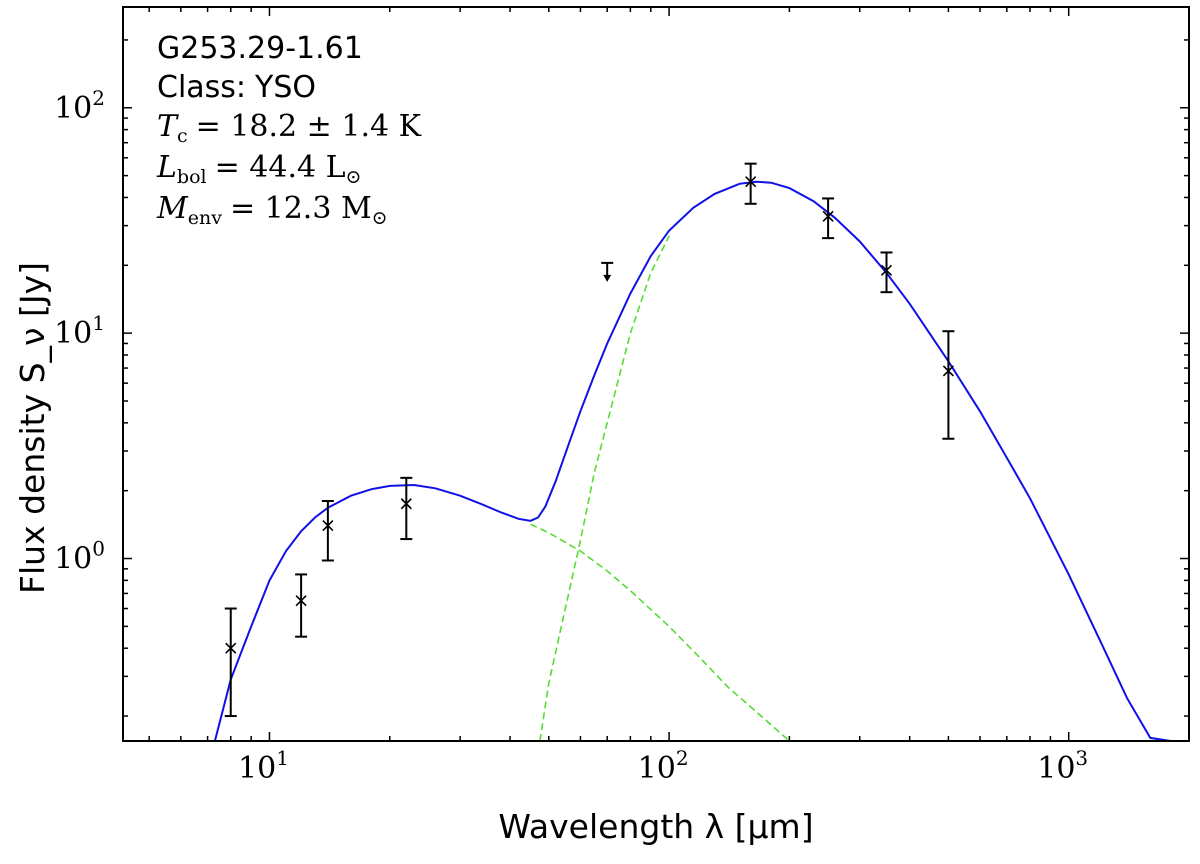 The height and width of the screenshot is (864, 1200). I want to click on upper-limit, so click(607, 271).